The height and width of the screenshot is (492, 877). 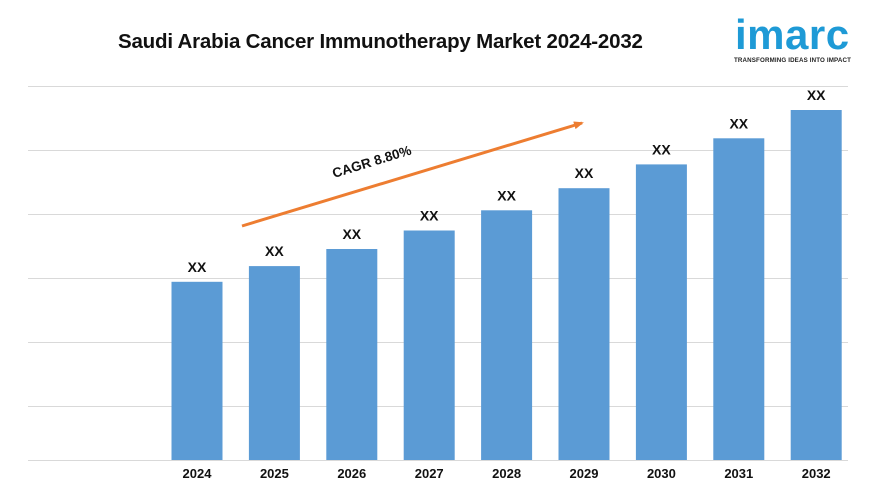 What do you see at coordinates (661, 149) in the screenshot?
I see `data-label-2030: XX` at bounding box center [661, 149].